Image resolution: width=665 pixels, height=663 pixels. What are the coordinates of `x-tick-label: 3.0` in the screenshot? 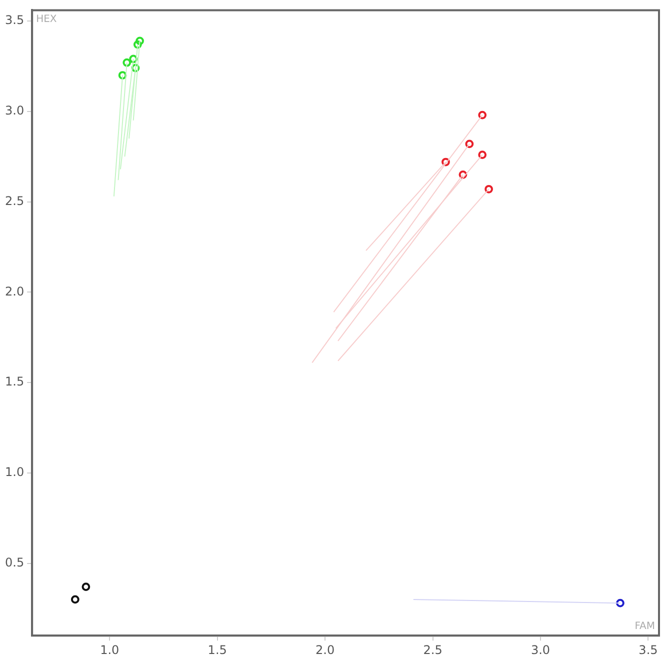 It's located at (540, 649).